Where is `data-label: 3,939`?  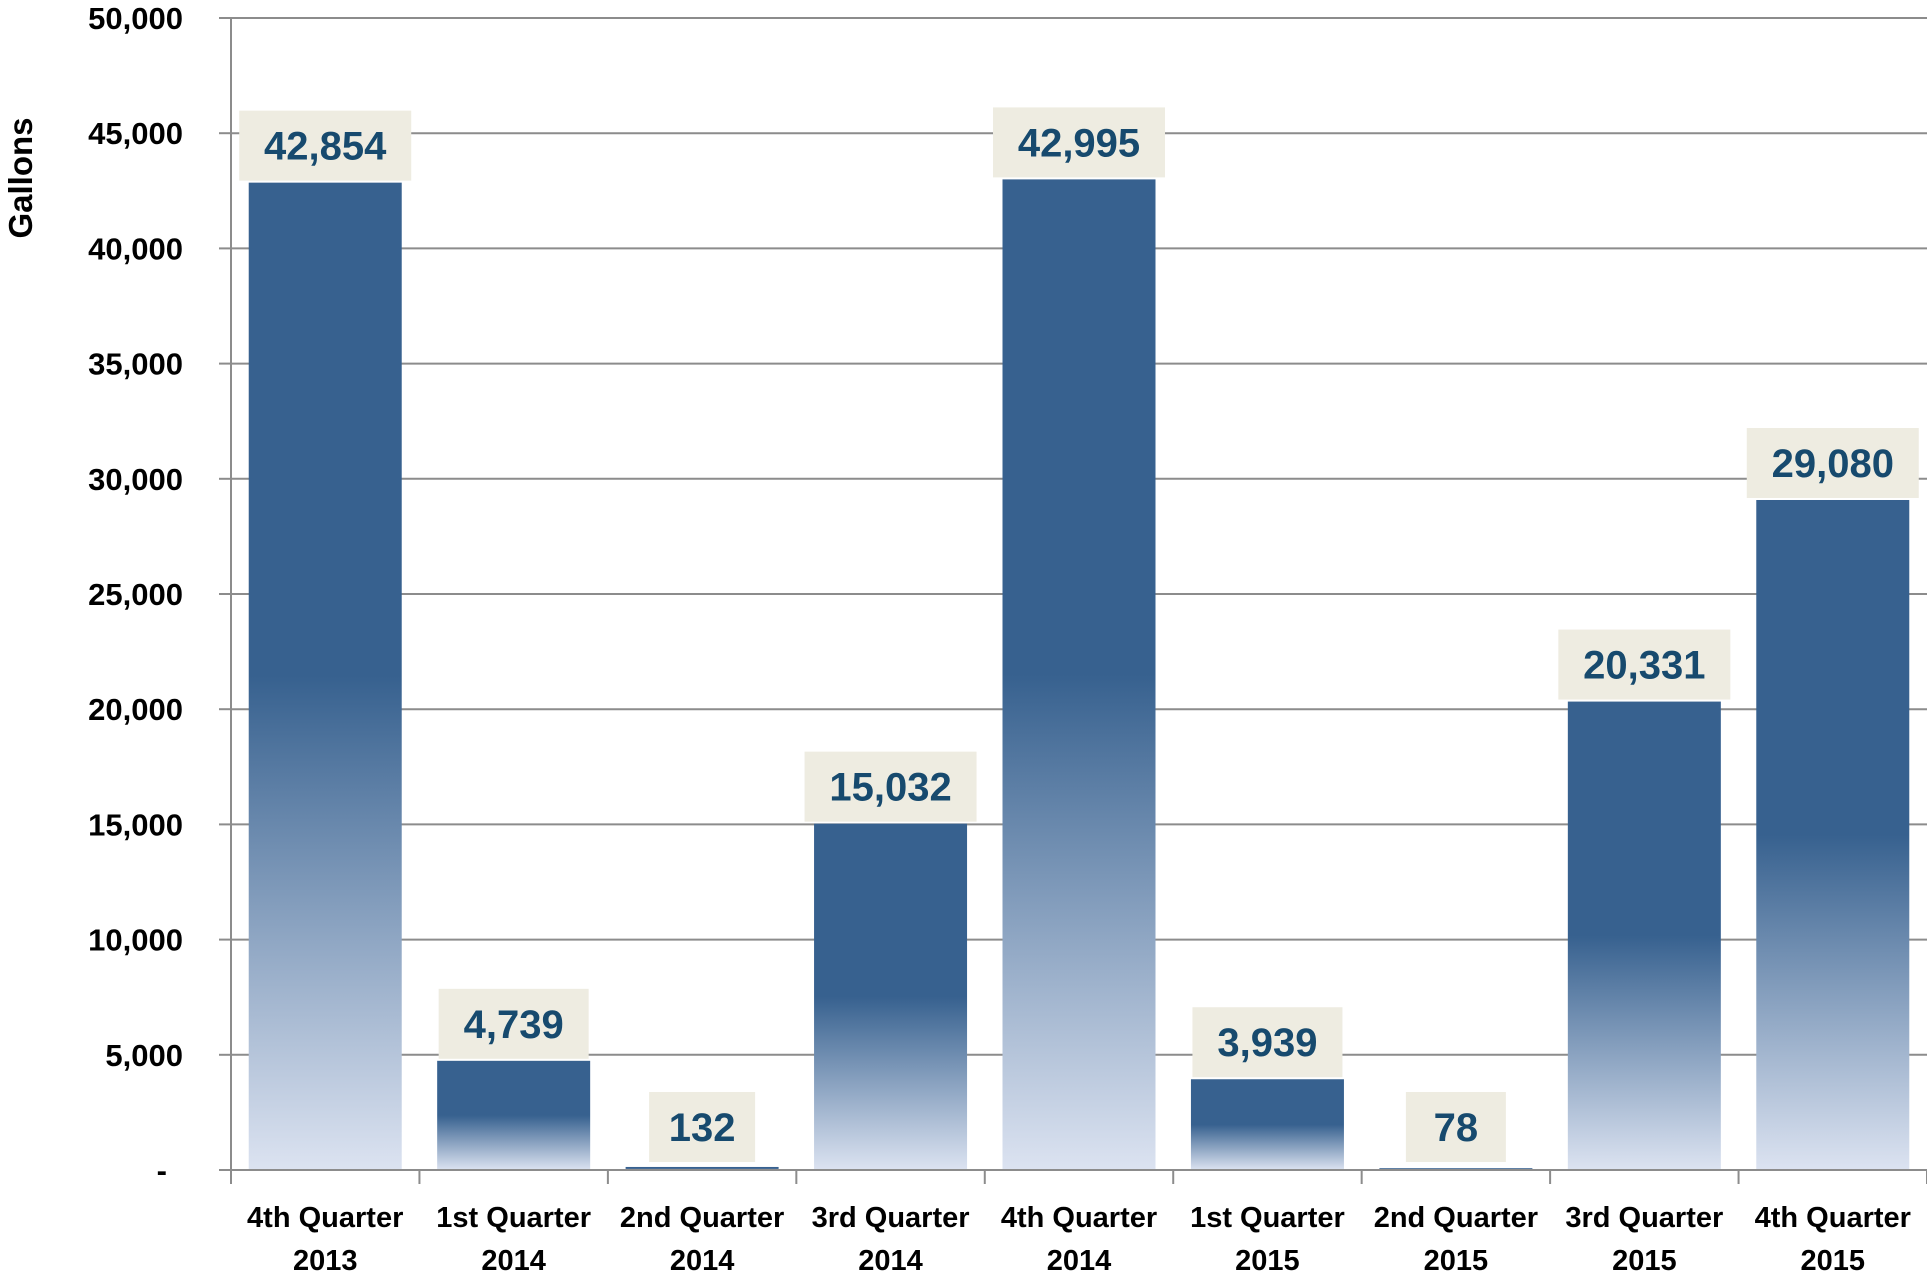 data-label: 3,939 is located at coordinates (1267, 1043).